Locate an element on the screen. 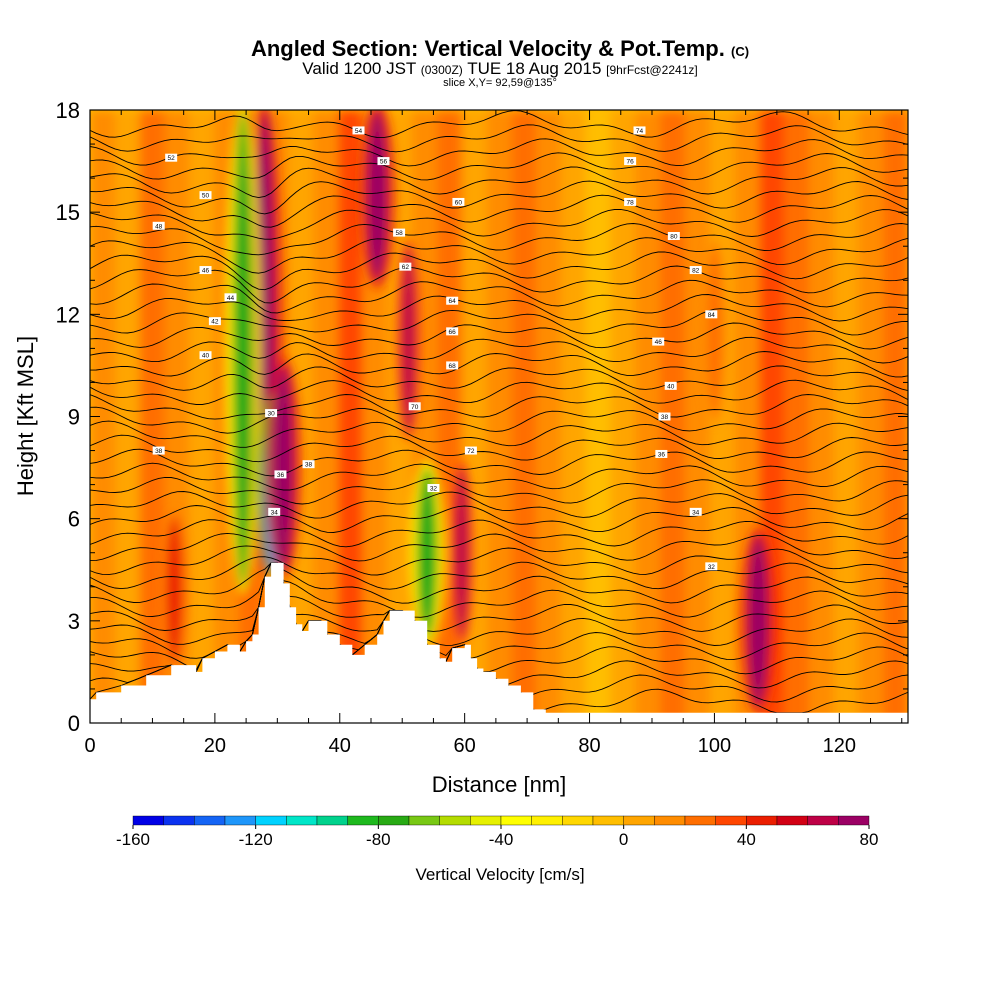 This screenshot has width=1000, height=1000. y-tick-label: 6 is located at coordinates (74, 519).